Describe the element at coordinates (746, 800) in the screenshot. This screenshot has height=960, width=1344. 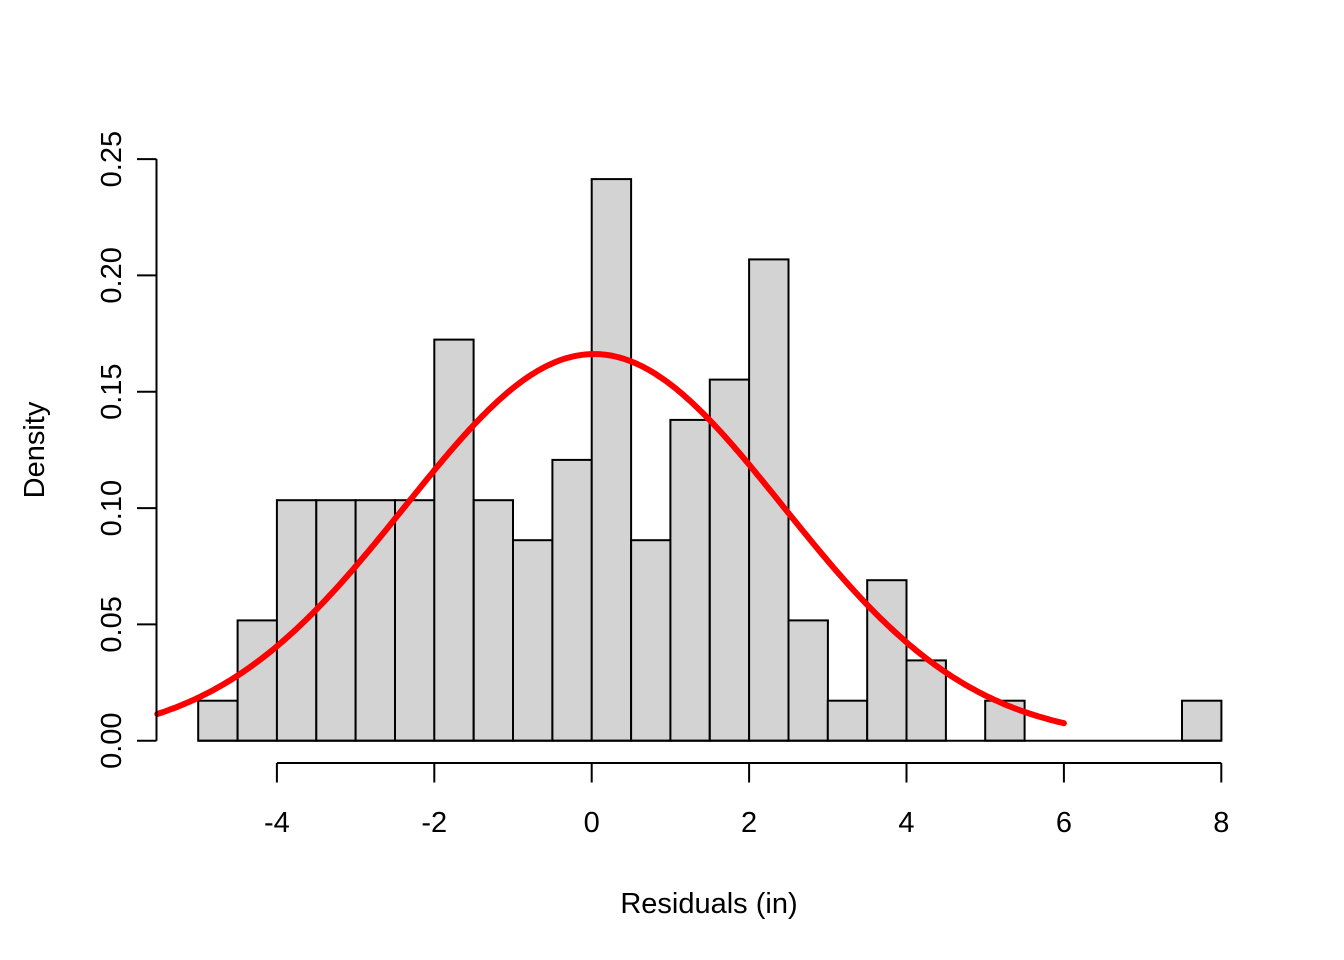
I see `x-axis: -4 -2 0 2 4 6 8` at that location.